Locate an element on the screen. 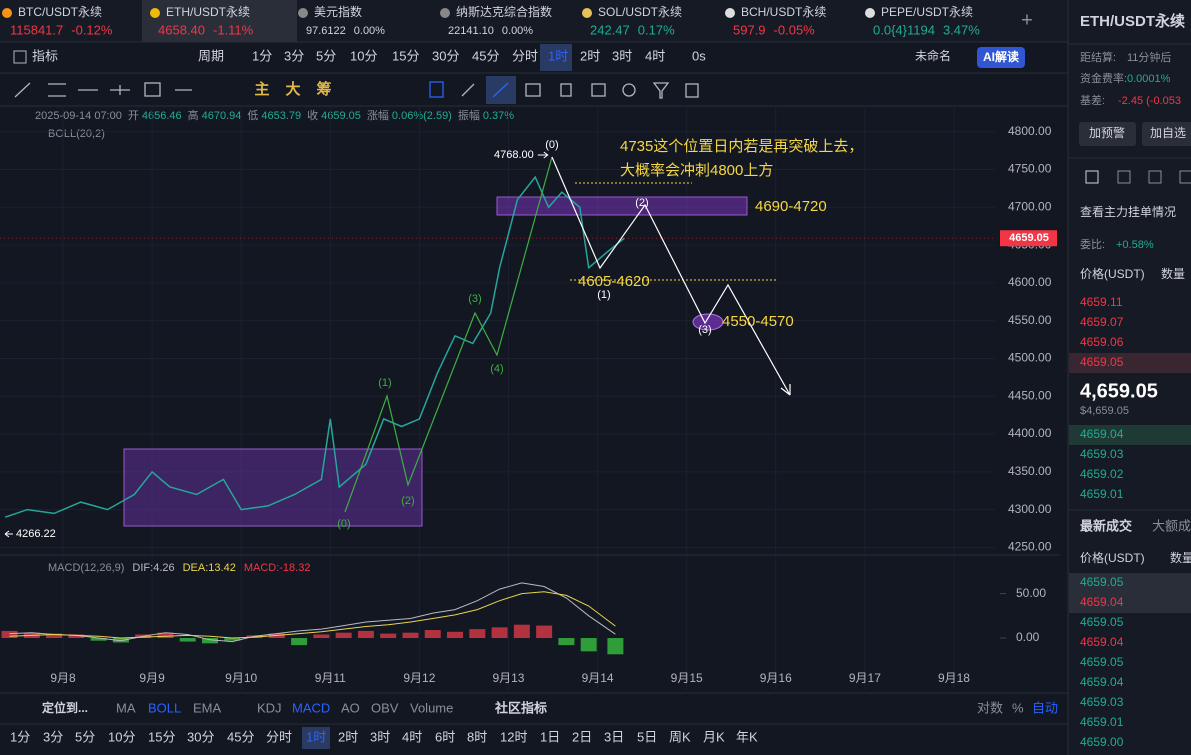 The height and width of the screenshot is (755, 1191). tab-price: 97.6122 is located at coordinates (326, 31).